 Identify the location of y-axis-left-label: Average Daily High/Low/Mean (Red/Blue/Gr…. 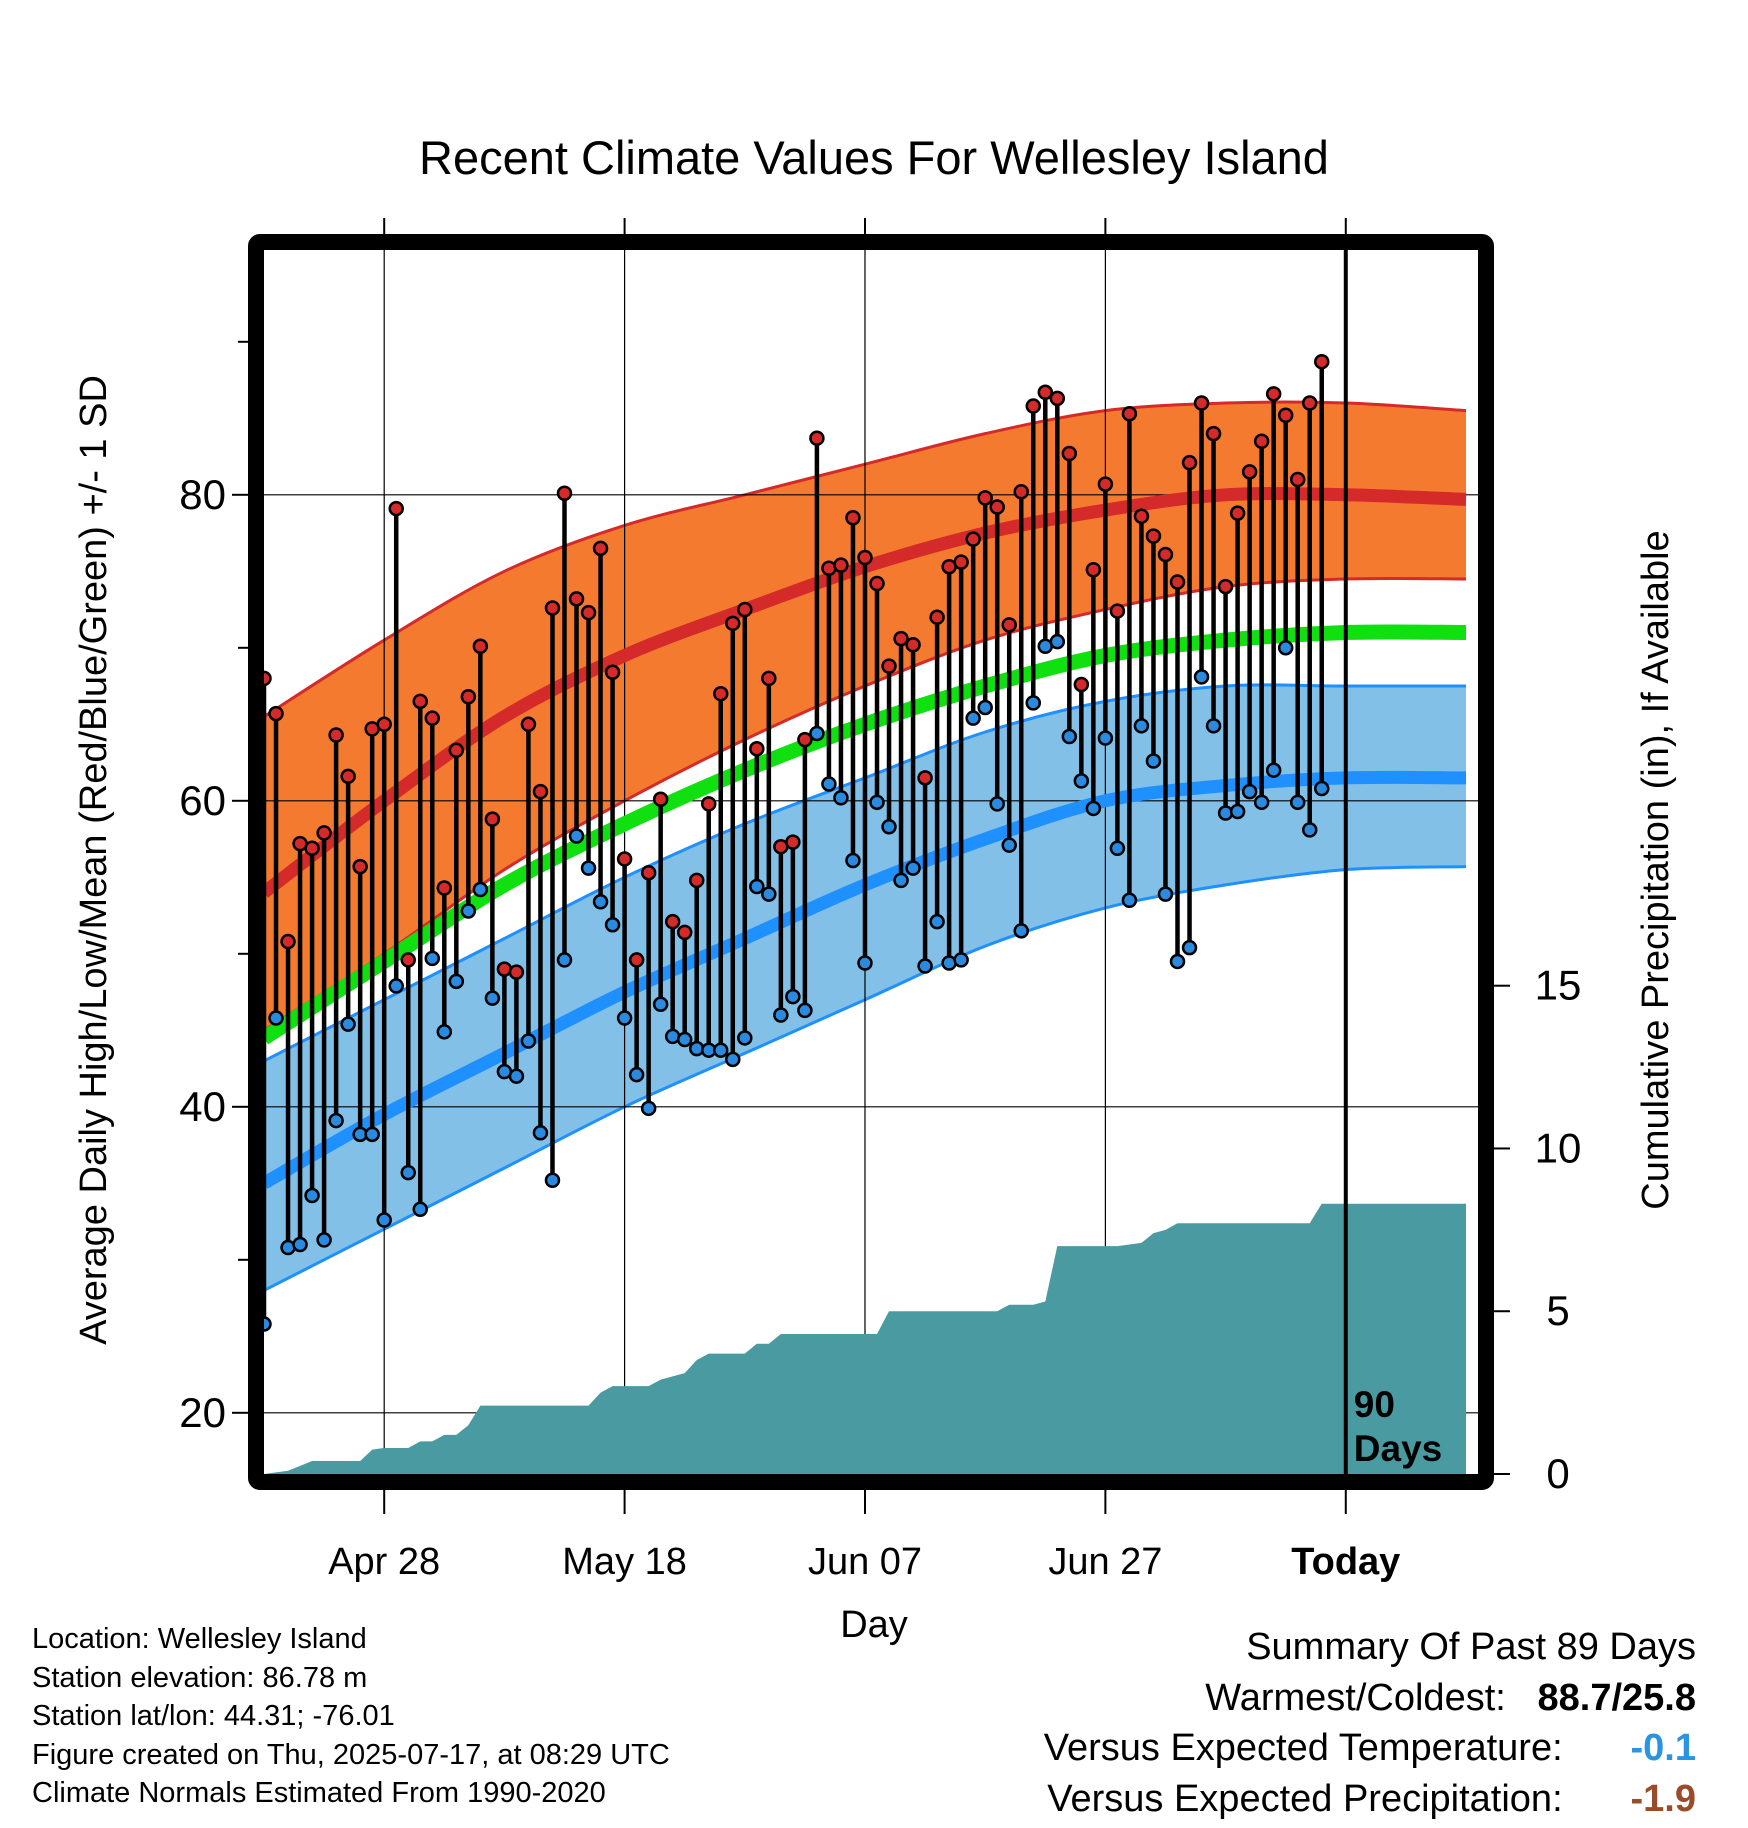
(94, 860).